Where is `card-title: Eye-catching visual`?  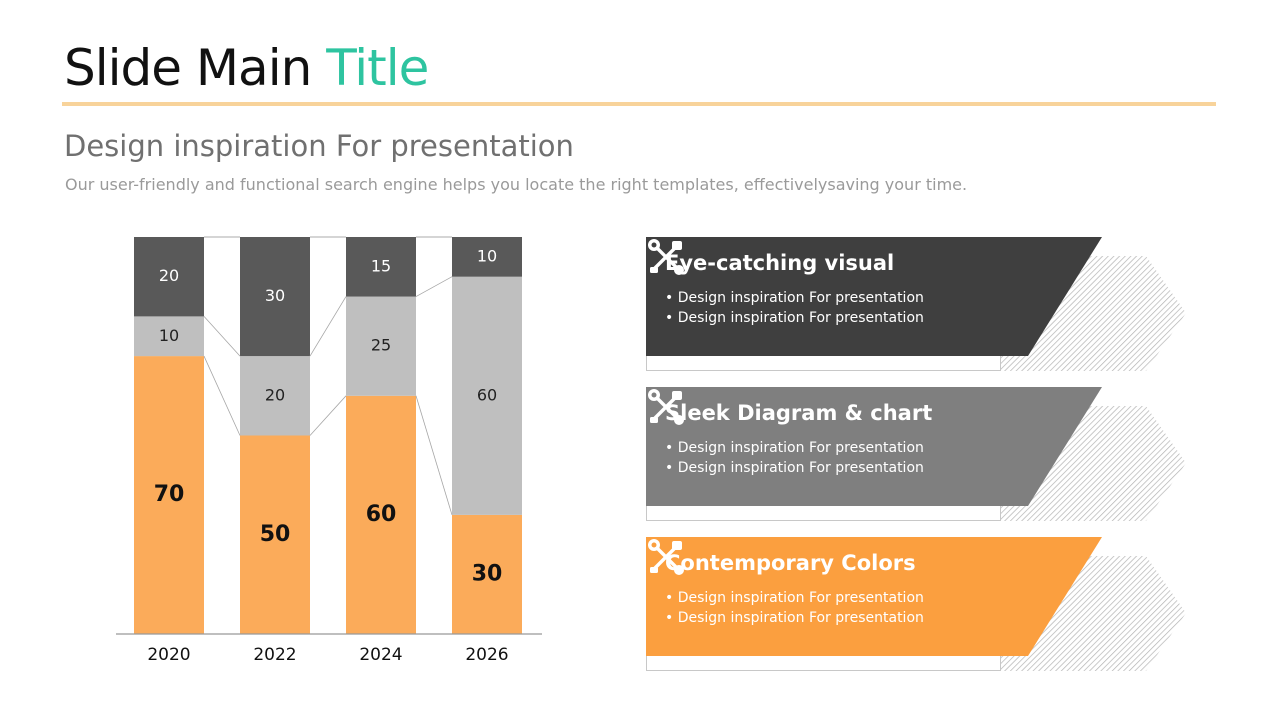
card-title: Eye-catching visual is located at coordinates (780, 263).